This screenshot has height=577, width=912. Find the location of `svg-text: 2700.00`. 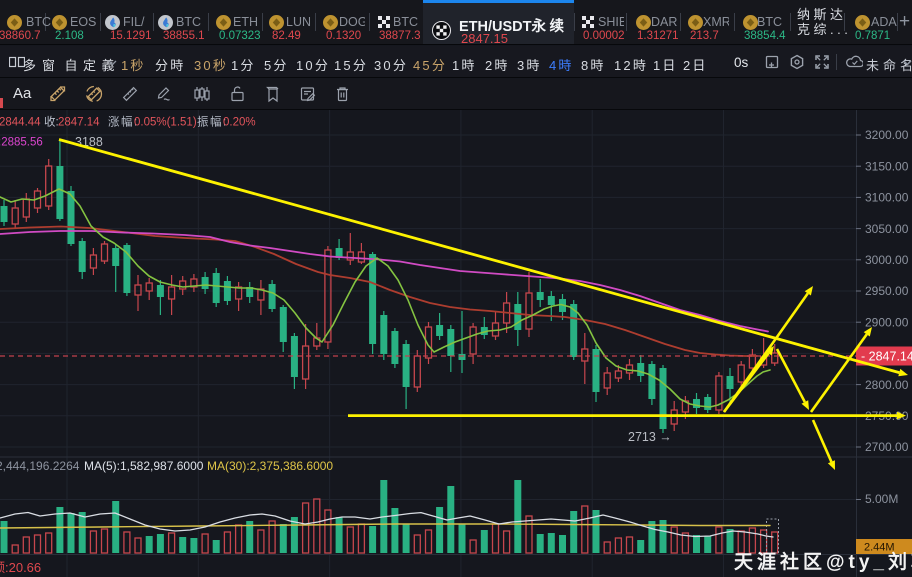

svg-text: 2700.00 is located at coordinates (887, 447).